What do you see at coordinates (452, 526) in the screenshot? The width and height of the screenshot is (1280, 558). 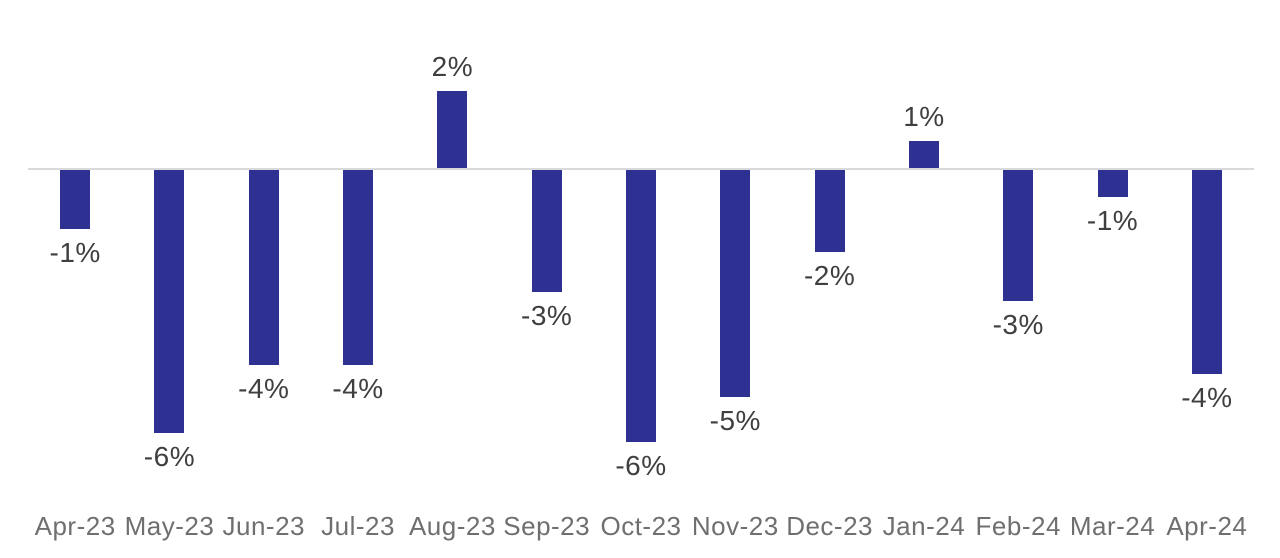 I see `x-axis-label: Aug-23` at bounding box center [452, 526].